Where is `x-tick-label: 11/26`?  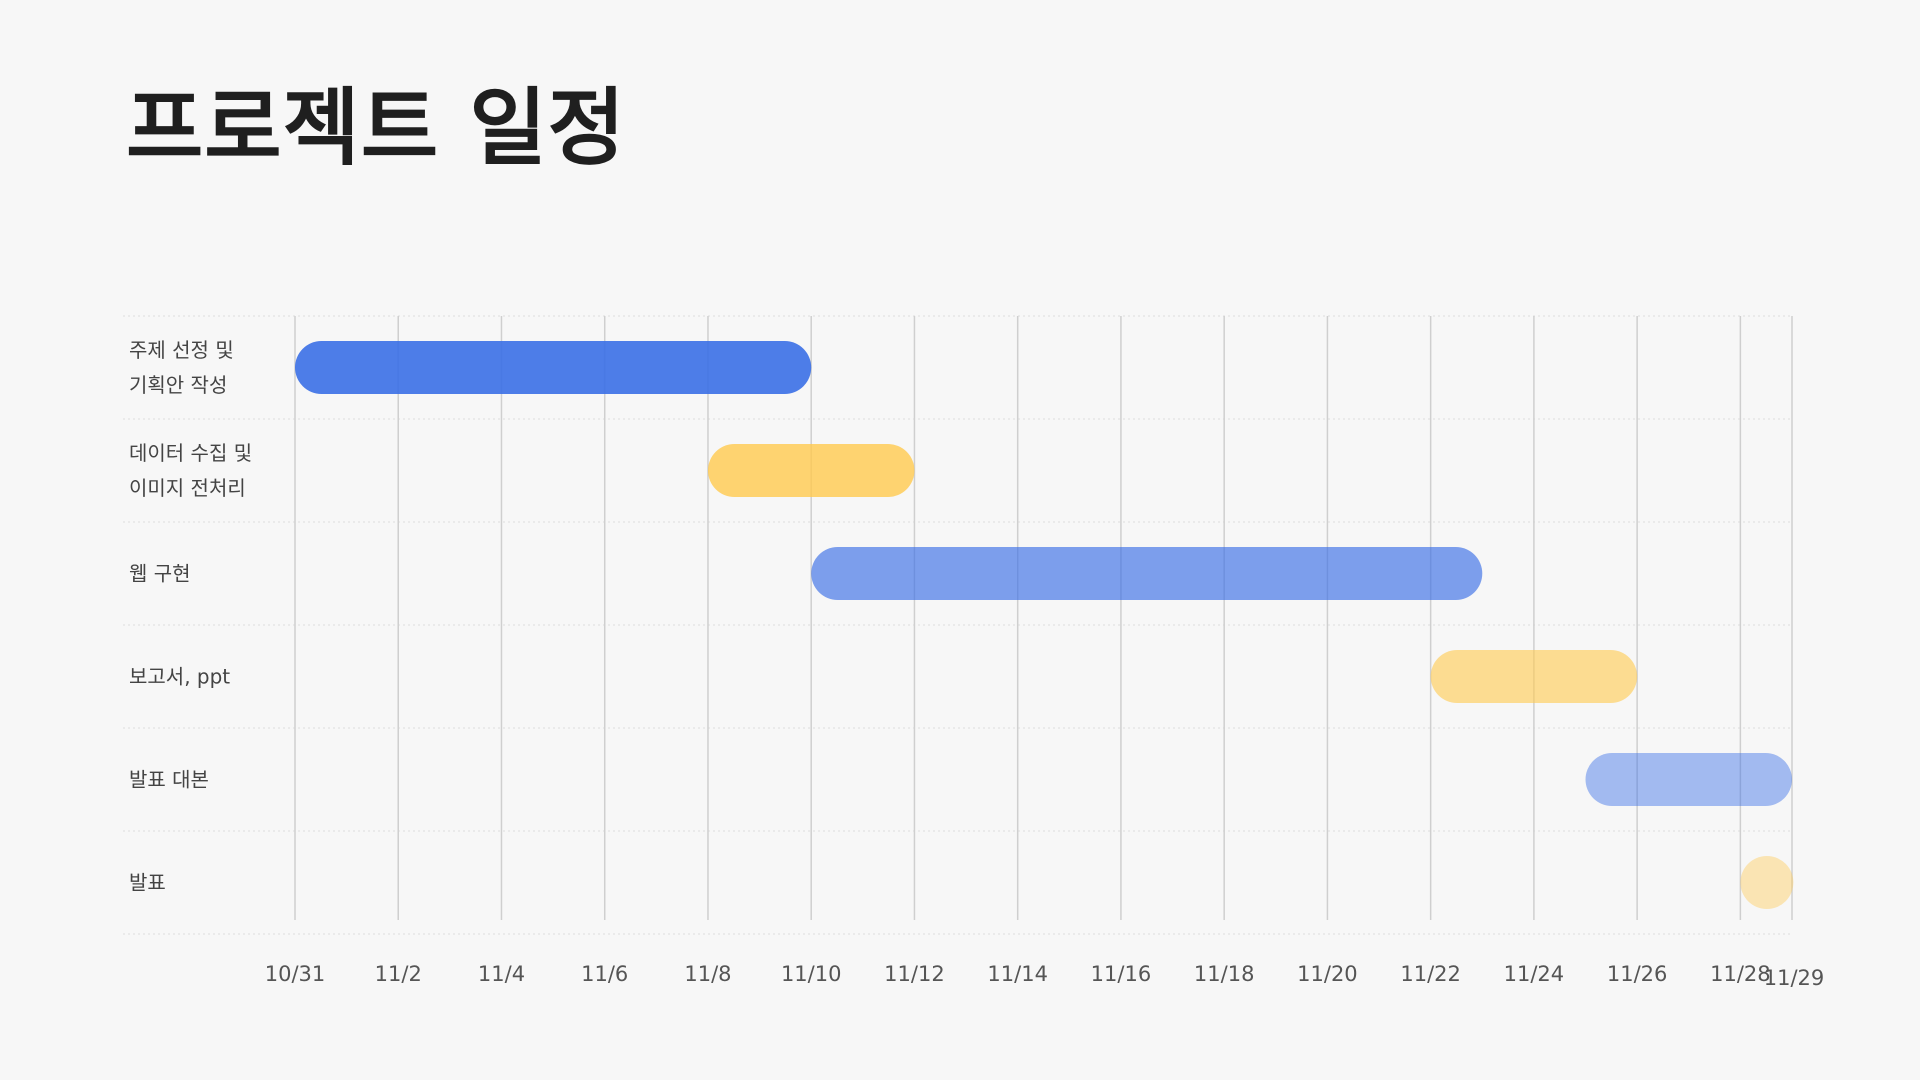 x-tick-label: 11/26 is located at coordinates (1637, 974).